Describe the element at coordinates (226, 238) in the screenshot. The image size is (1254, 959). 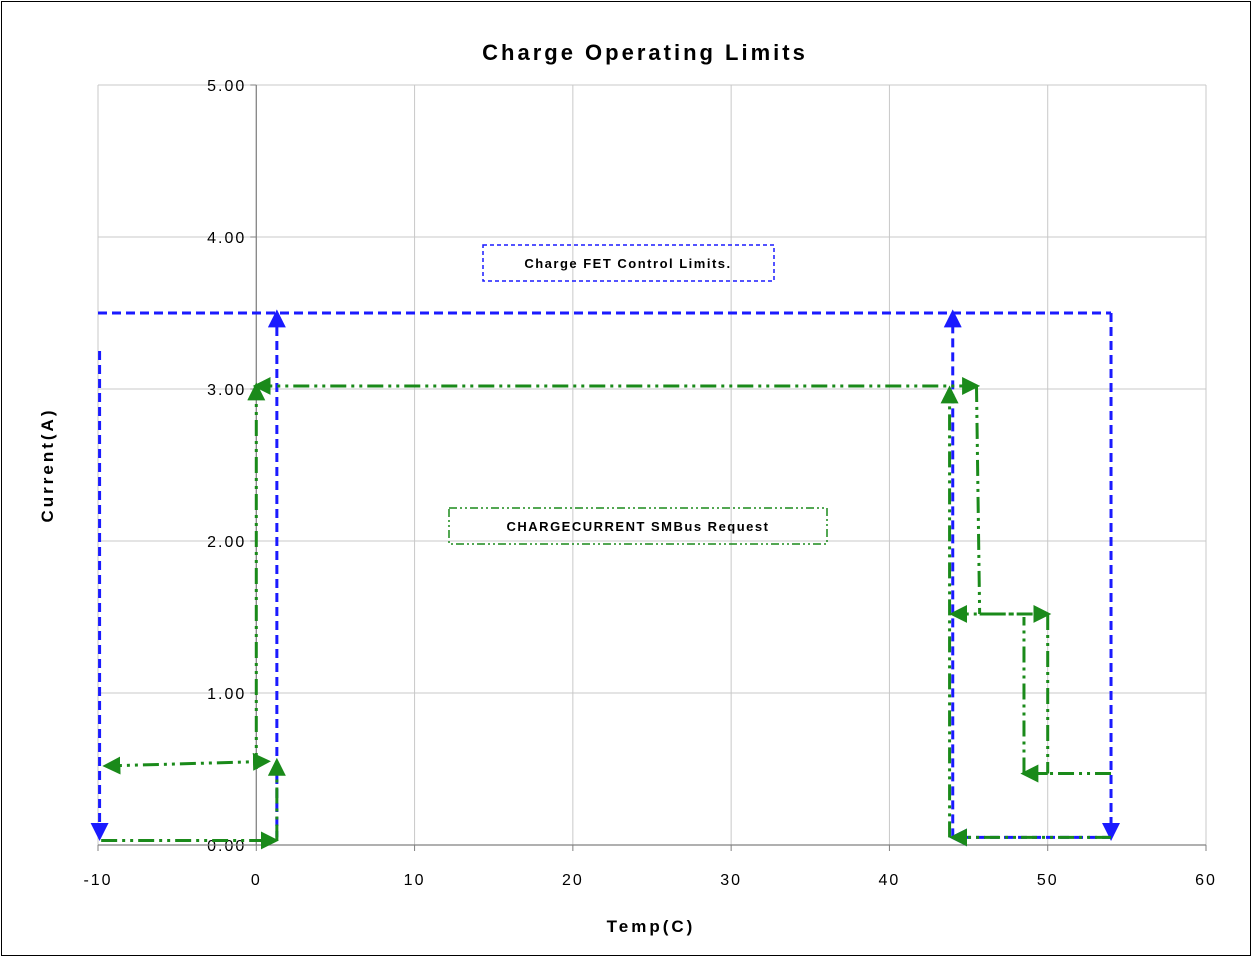
I see `y-tick-label: 4.00` at that location.